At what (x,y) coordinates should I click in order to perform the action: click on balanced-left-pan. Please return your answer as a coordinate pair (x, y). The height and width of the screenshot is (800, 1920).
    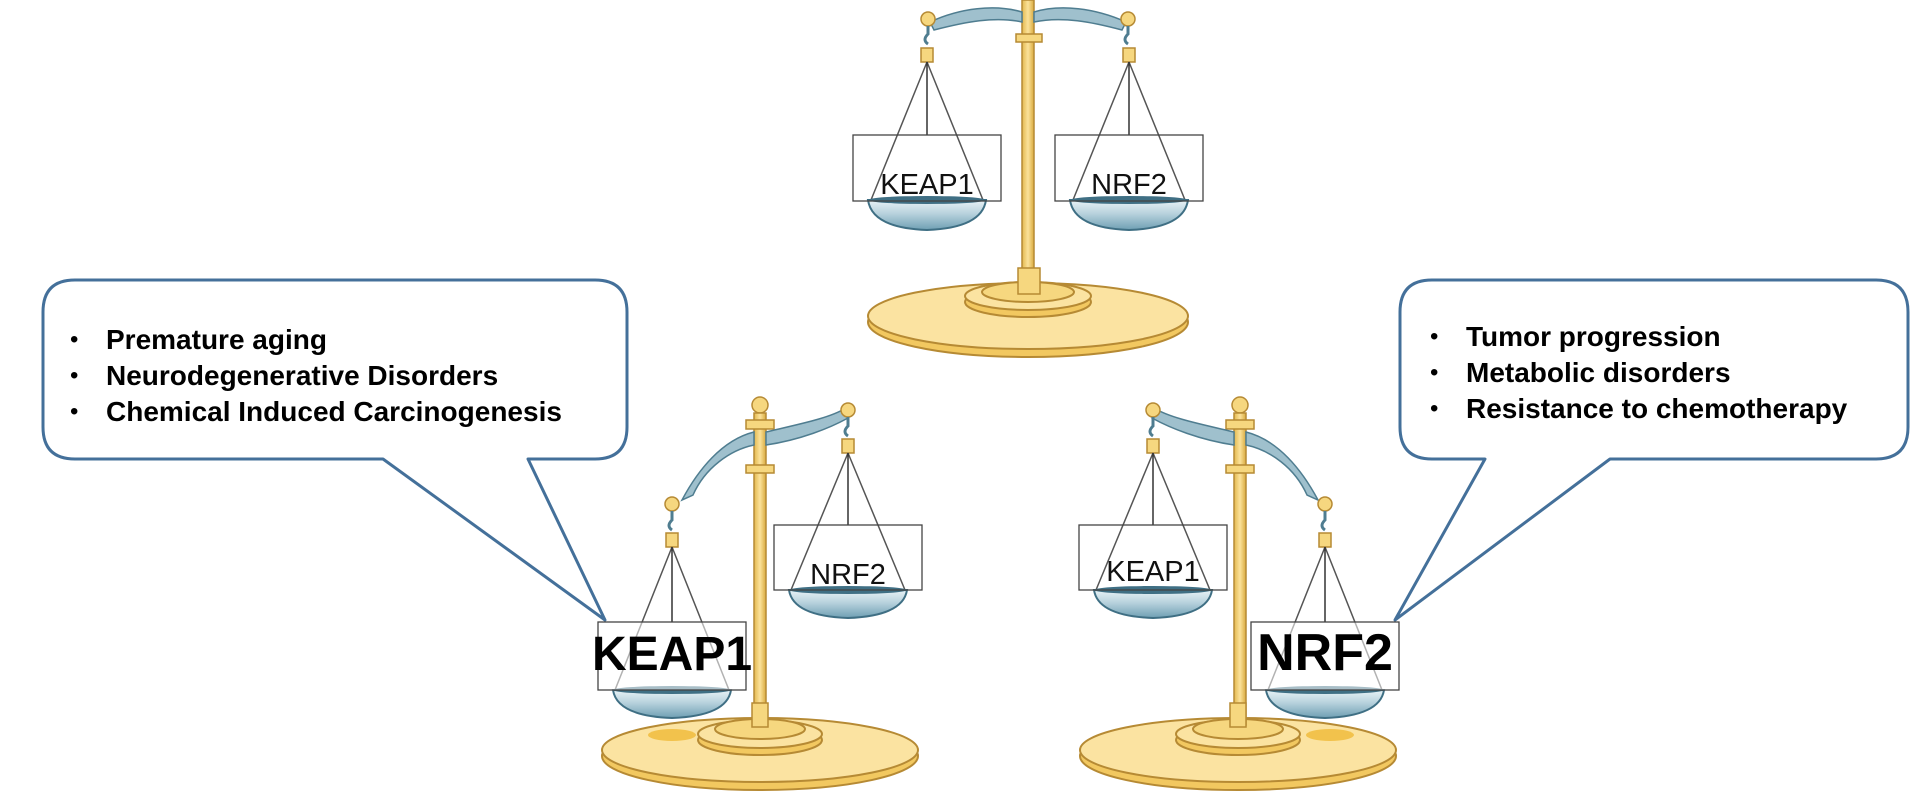
    Looking at the image, I should click on (927, 139).